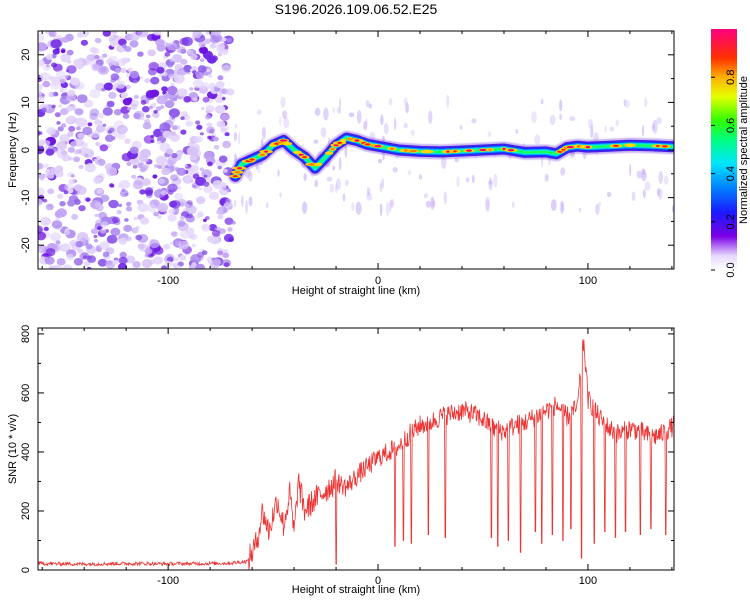 The image size is (750, 600). Describe the element at coordinates (731, 269) in the screenshot. I see `colorbar-tick-label: 0.0` at that location.